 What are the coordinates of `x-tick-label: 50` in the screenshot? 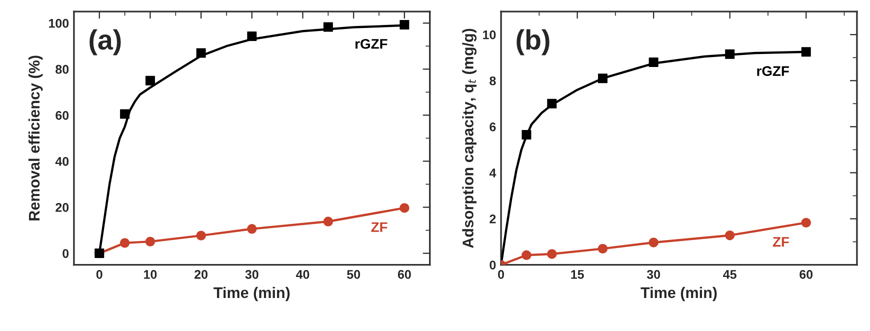 It's located at (353, 274).